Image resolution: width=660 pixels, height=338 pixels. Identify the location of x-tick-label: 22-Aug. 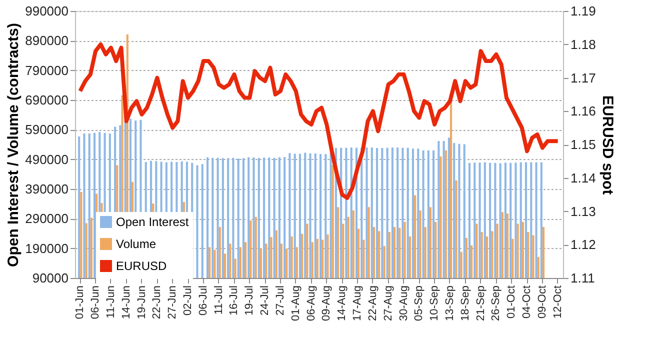
(372, 303).